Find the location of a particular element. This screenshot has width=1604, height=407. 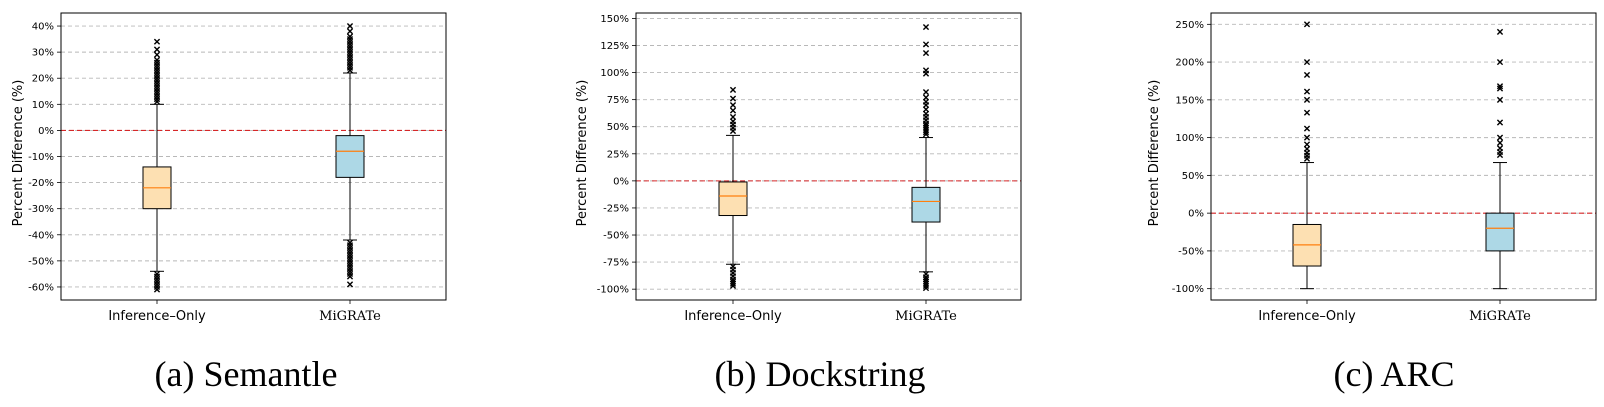

caption: (a) Semantle is located at coordinates (246, 374).